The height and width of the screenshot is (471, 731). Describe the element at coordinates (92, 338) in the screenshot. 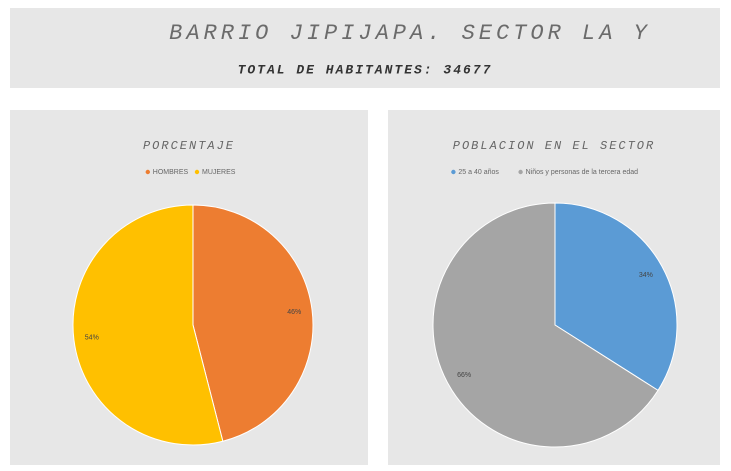

I see `value-label: 54%` at that location.